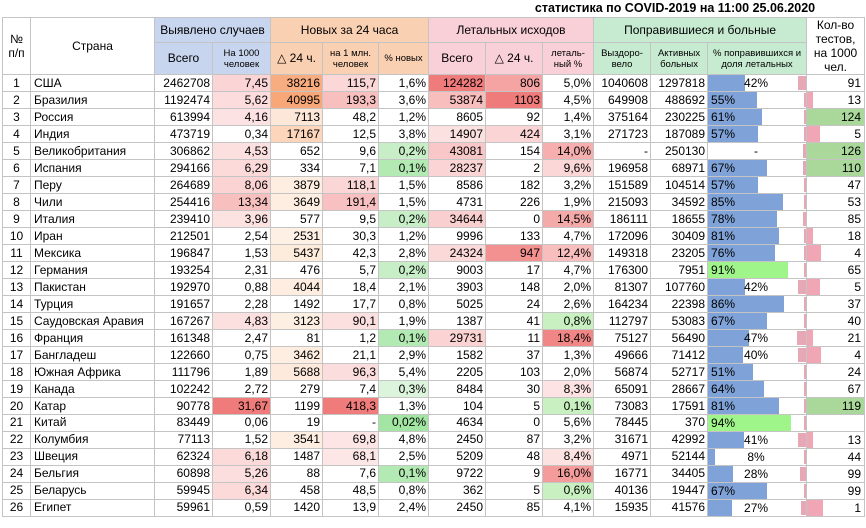 The height and width of the screenshot is (528, 866). Describe the element at coordinates (404, 372) in the screenshot. I see `pct-new: 5,4%` at that location.